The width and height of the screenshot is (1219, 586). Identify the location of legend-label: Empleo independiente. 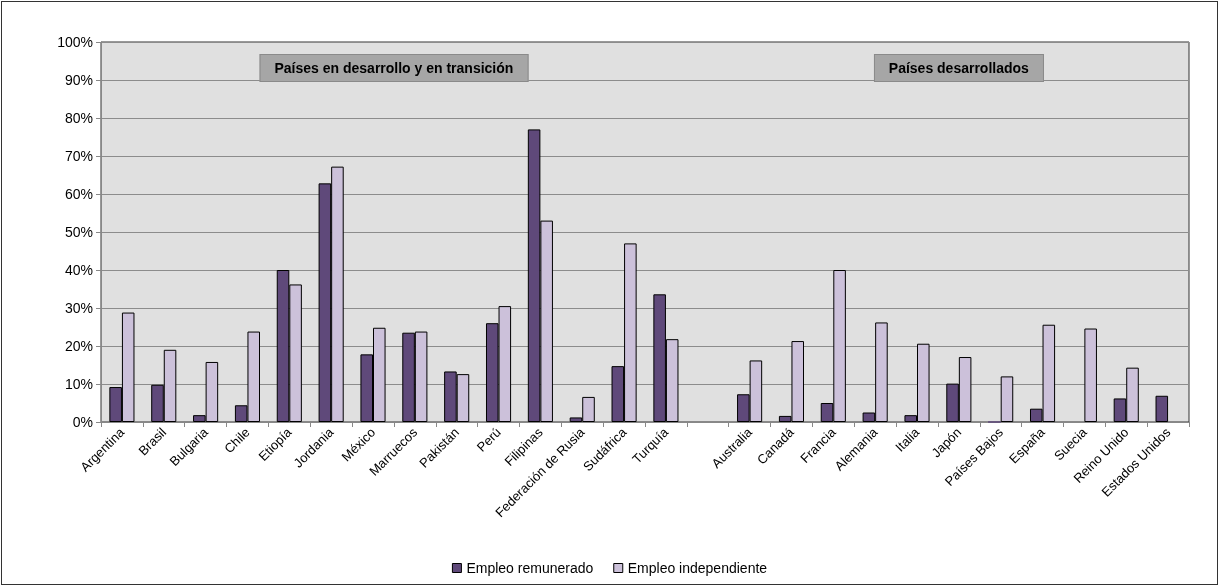
(697, 568).